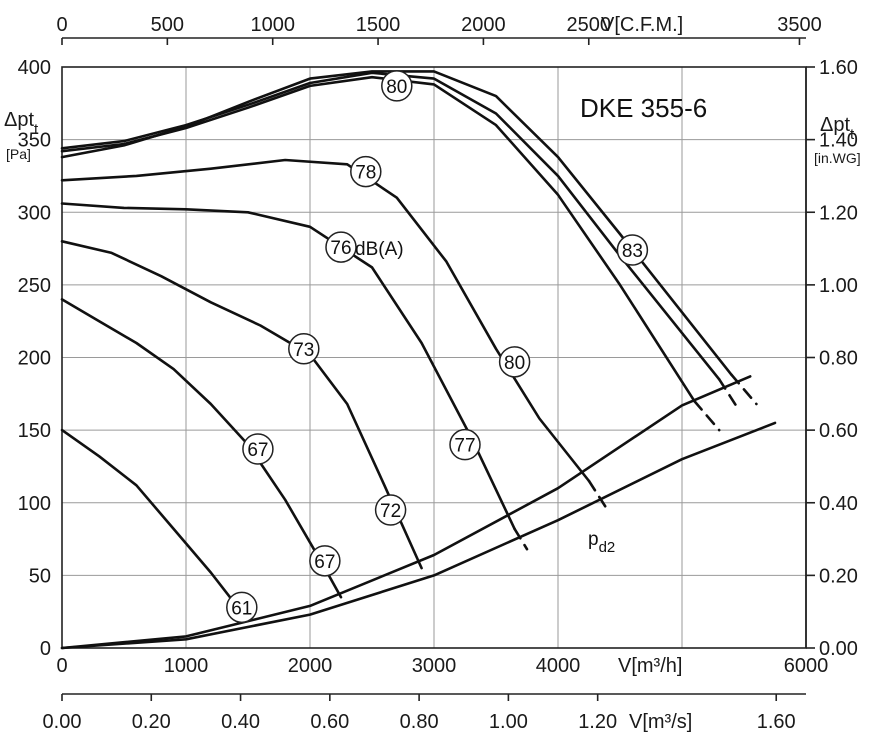 The width and height of the screenshot is (875, 733). I want to click on top-tick-label: 3500, so click(799, 25).